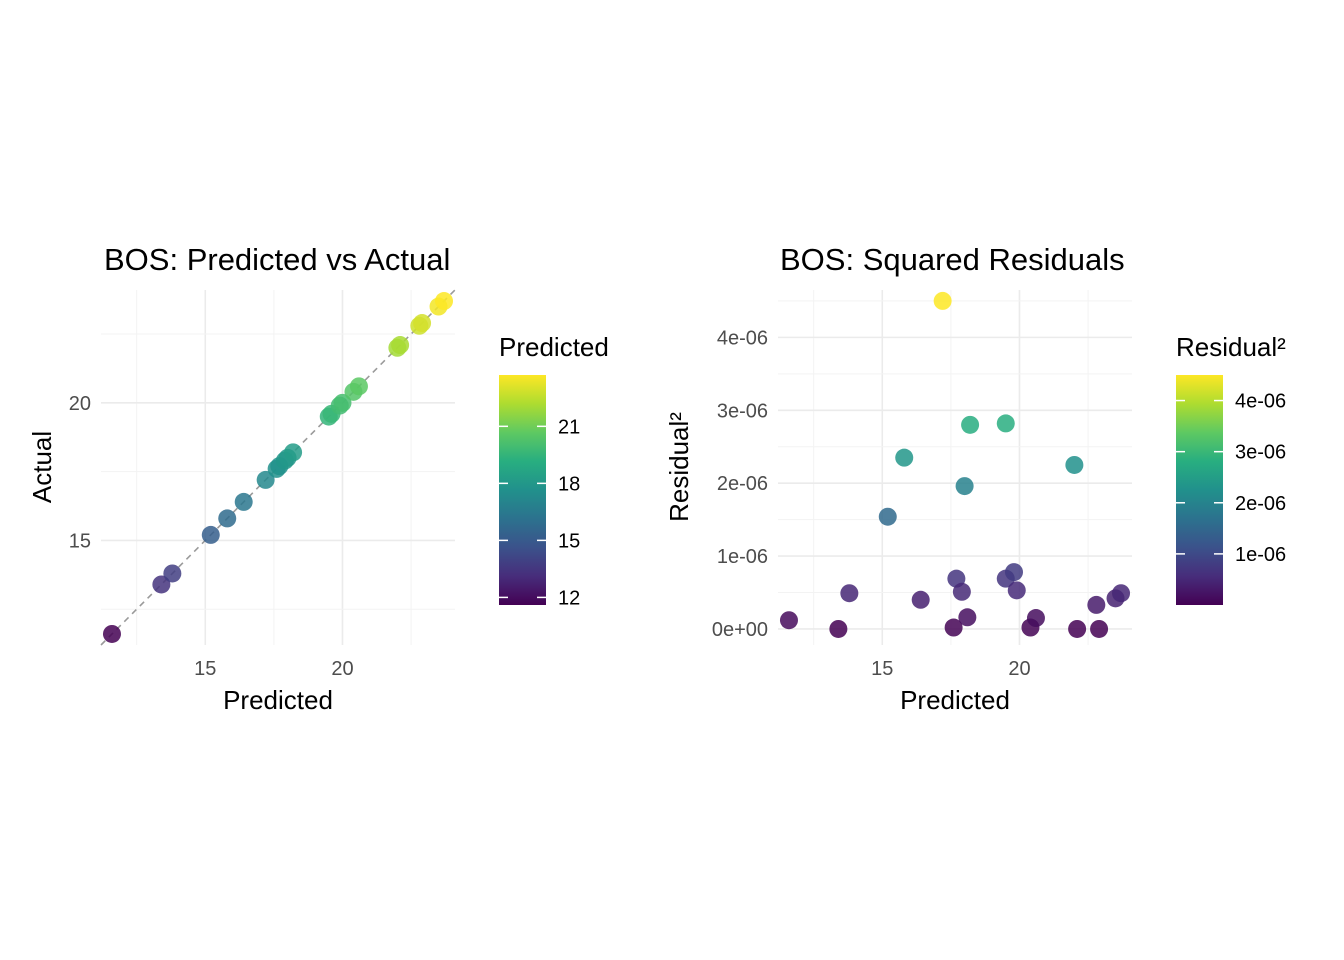 The height and width of the screenshot is (960, 1344). What do you see at coordinates (278, 700) in the screenshot?
I see `panel1-x-axis-title: Predicted` at bounding box center [278, 700].